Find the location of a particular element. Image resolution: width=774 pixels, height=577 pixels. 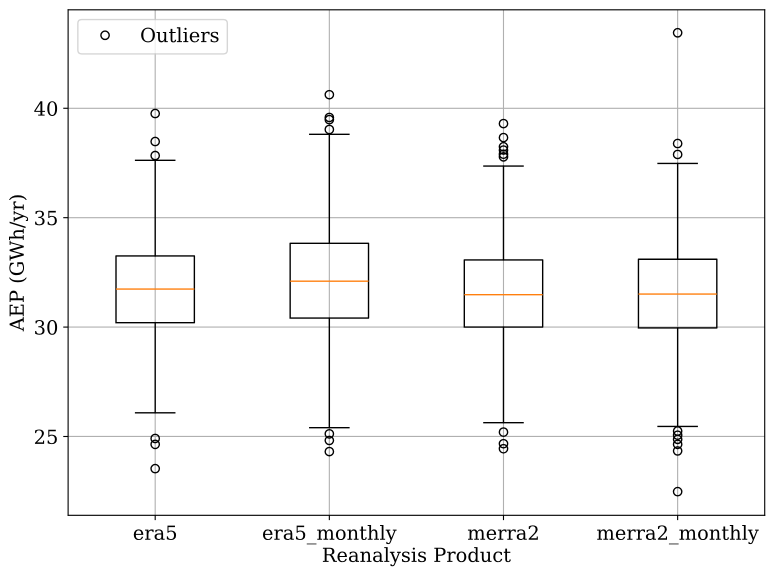

y-tick-label: 40 is located at coordinates (46, 108).